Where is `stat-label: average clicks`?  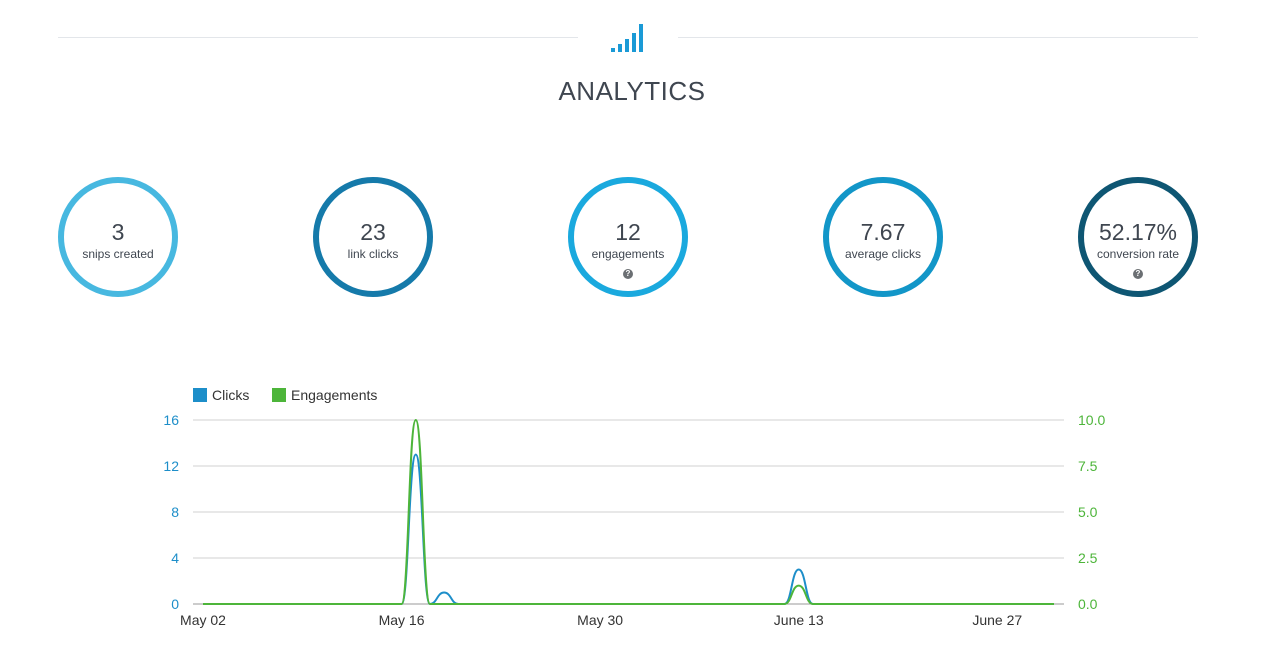 stat-label: average clicks is located at coordinates (883, 254).